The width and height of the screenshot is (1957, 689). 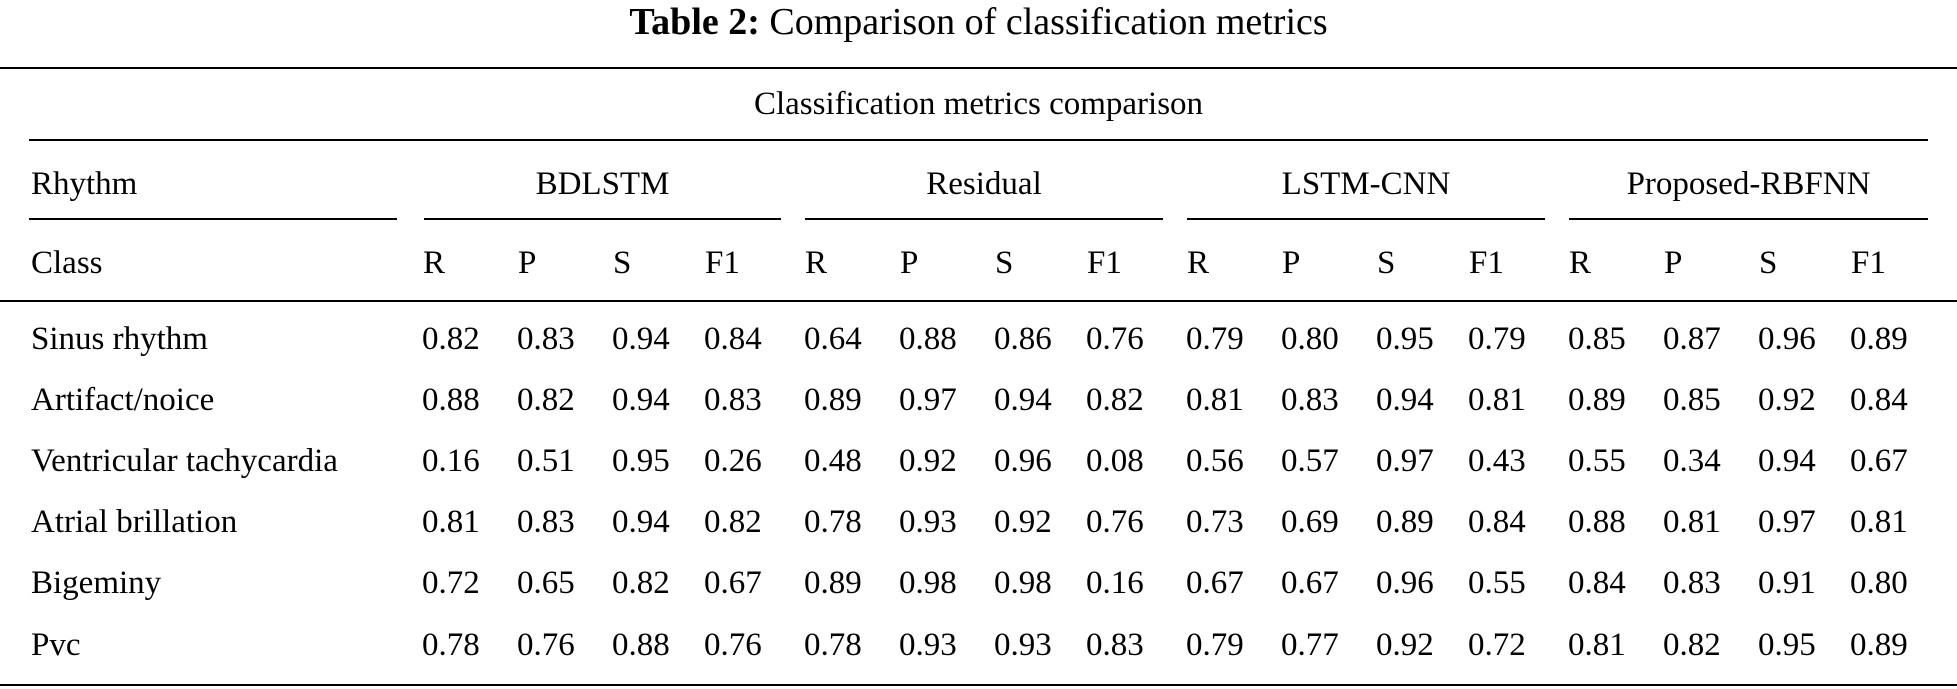 What do you see at coordinates (833, 339) in the screenshot?
I see `table-cell: 0.64` at bounding box center [833, 339].